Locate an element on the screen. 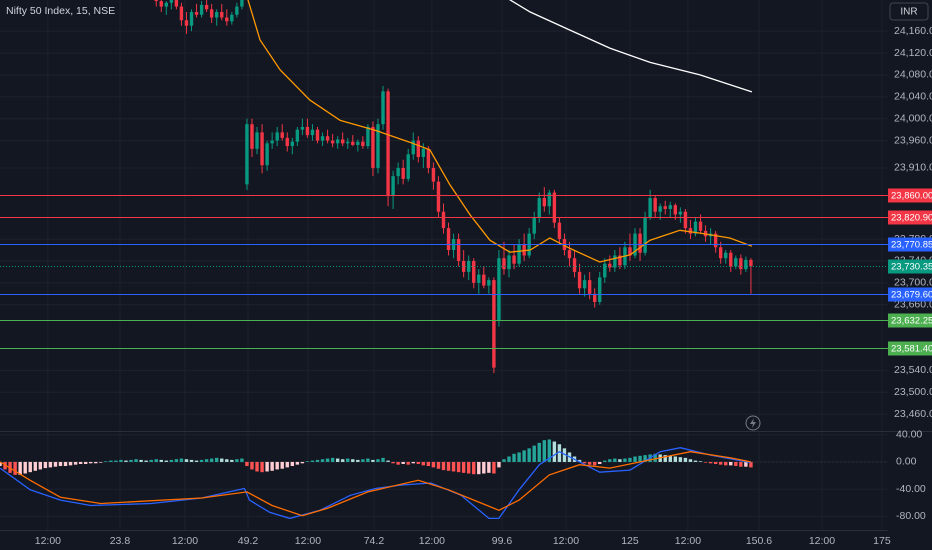 This screenshot has width=932, height=550. alert-icon is located at coordinates (753, 423).